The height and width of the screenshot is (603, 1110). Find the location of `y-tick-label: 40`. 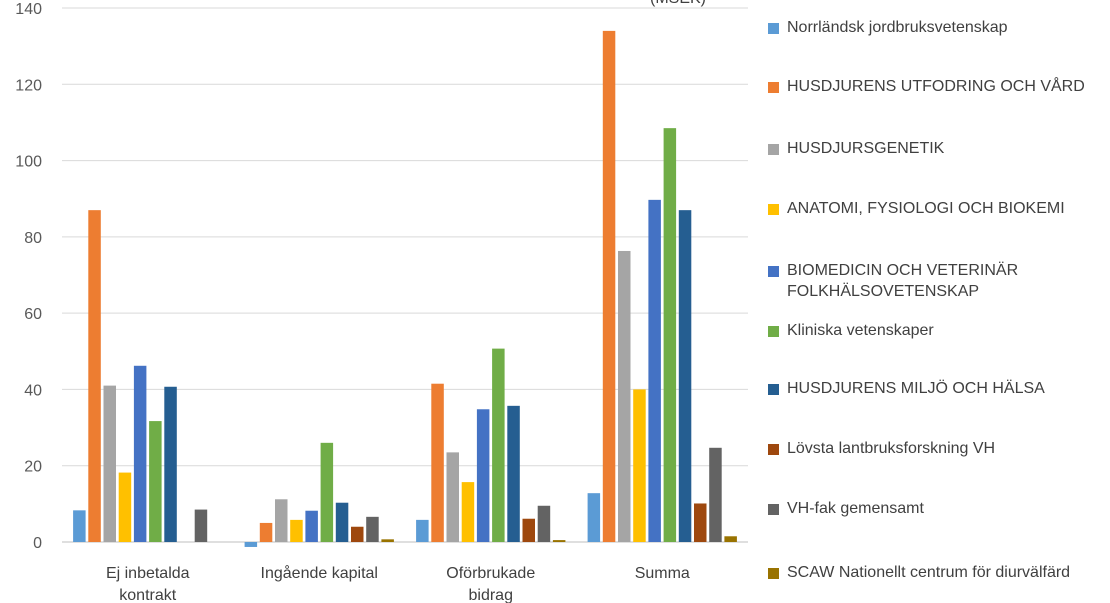

y-tick-label: 40 is located at coordinates (33, 390).